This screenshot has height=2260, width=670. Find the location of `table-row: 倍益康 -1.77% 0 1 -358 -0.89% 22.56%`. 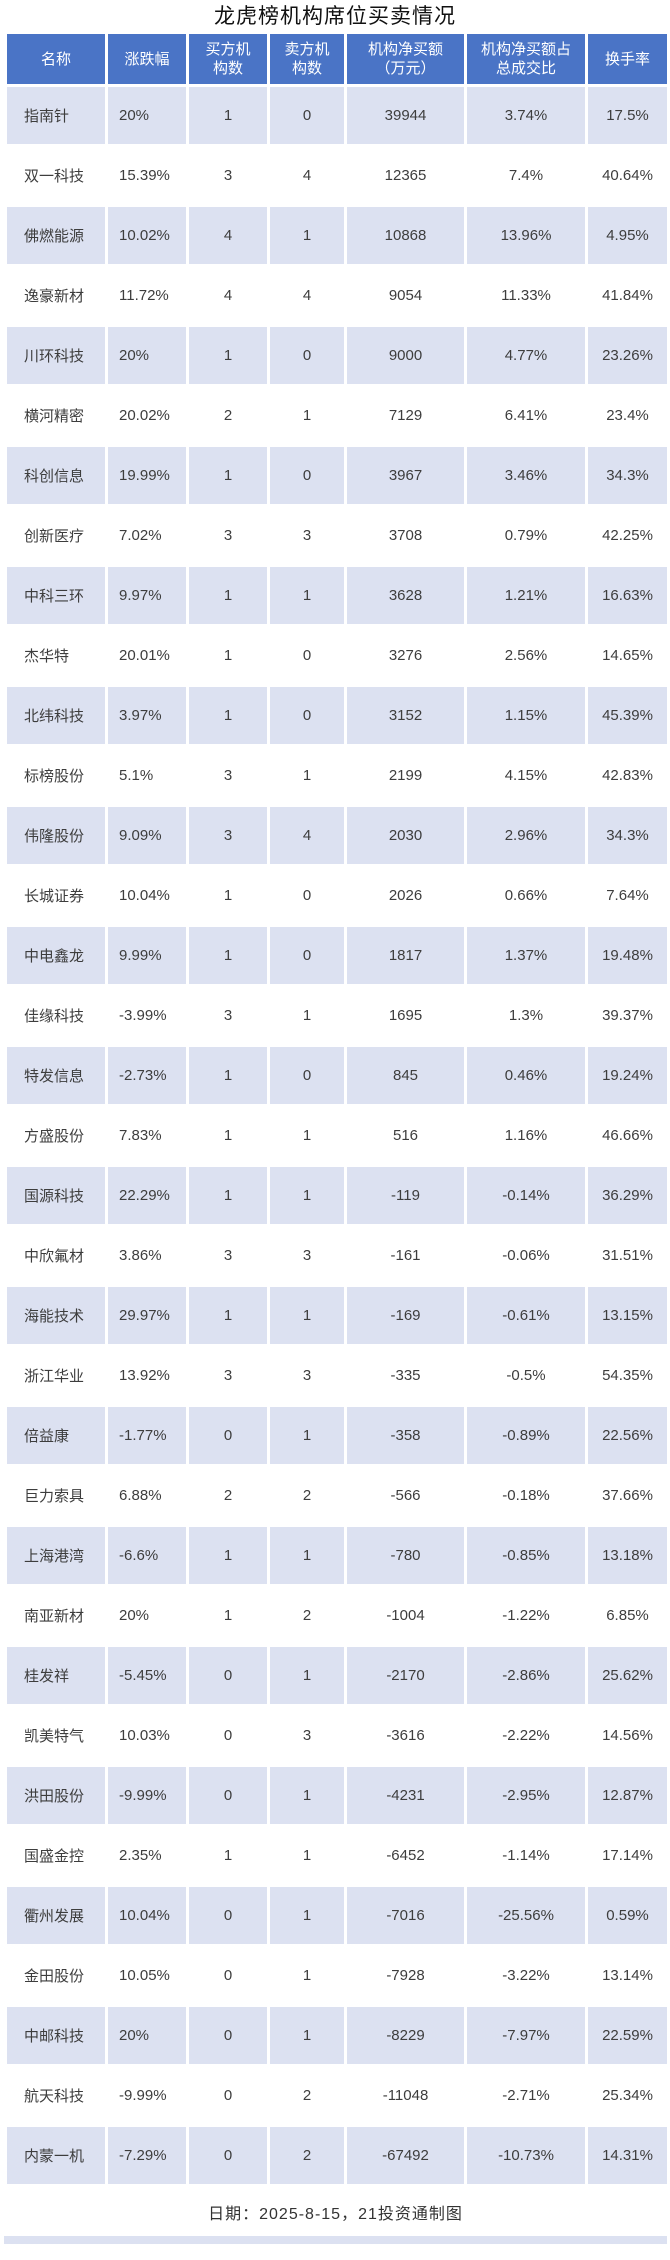

table-row: 倍益康 -1.77% 0 1 -358 -0.89% 22.56% is located at coordinates (337, 1435).